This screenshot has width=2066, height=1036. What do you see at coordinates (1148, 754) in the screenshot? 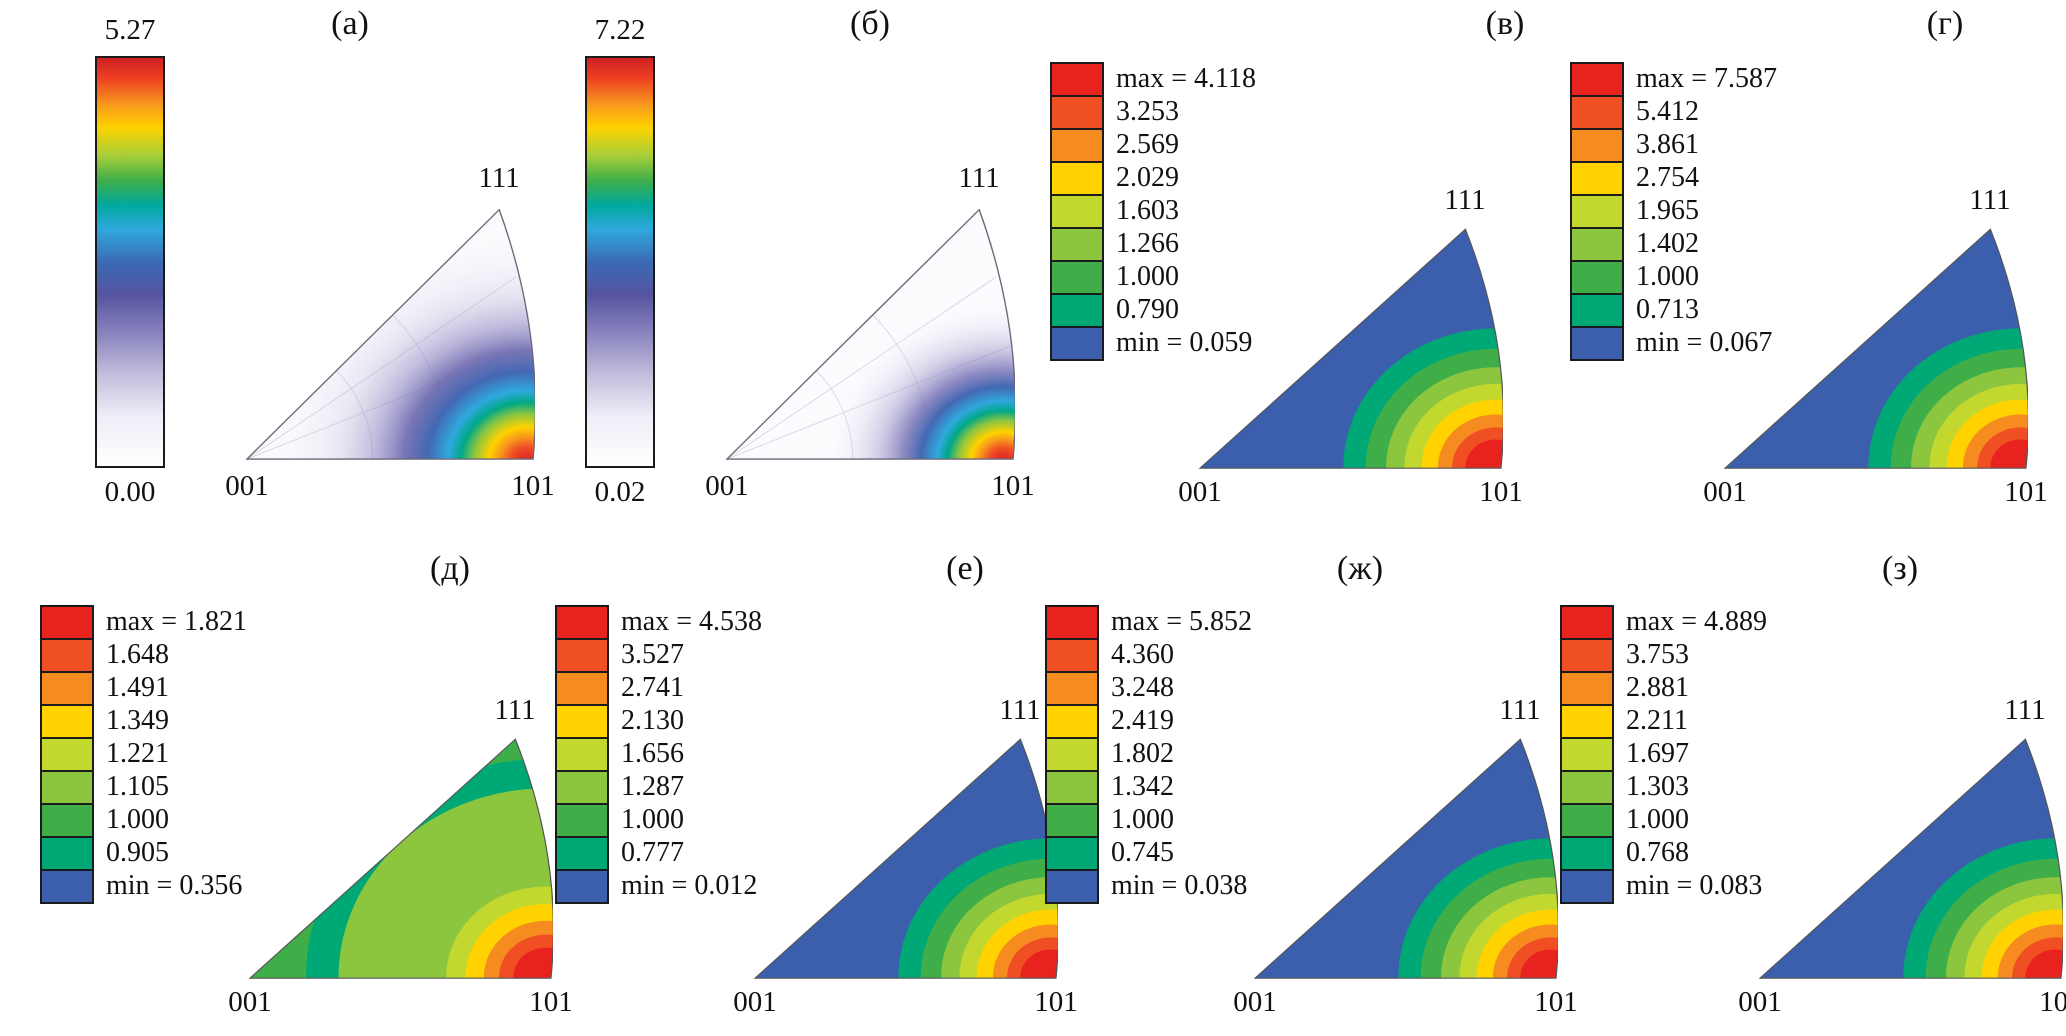
I see `legend-zh: max = 5.852 4.360 3.248 2.419` at bounding box center [1148, 754].